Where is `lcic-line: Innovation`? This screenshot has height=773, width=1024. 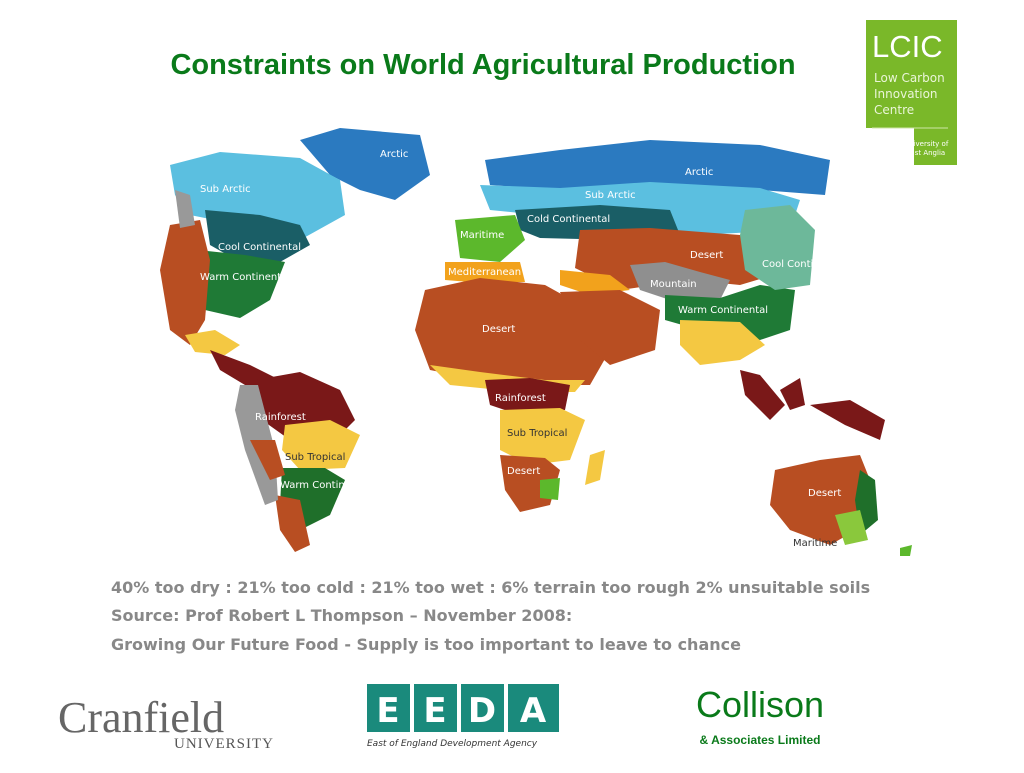 lcic-line: Innovation is located at coordinates (906, 94).